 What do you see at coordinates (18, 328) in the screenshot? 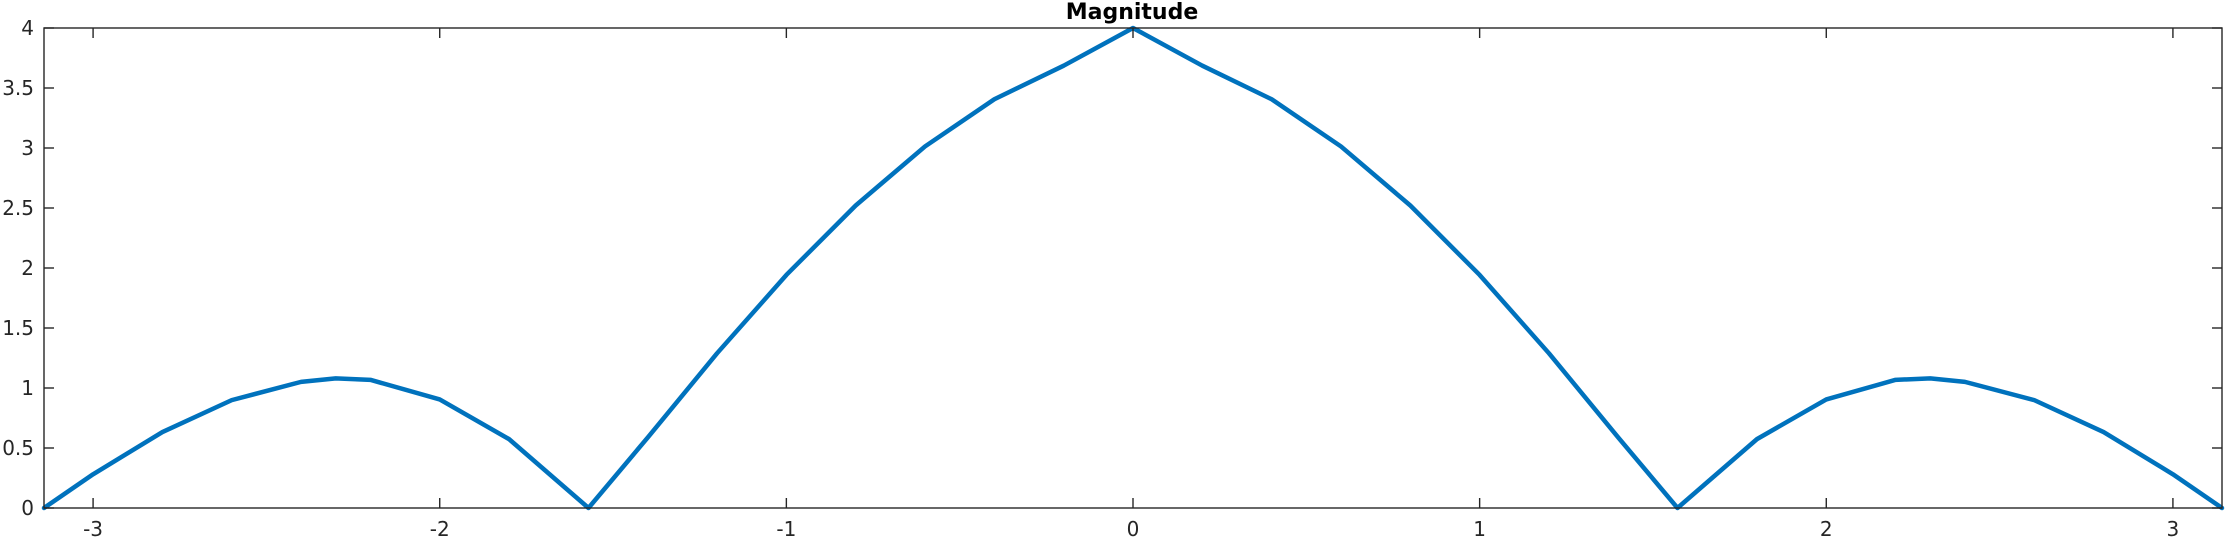
I see `y-tick-label: 1.5` at bounding box center [18, 328].